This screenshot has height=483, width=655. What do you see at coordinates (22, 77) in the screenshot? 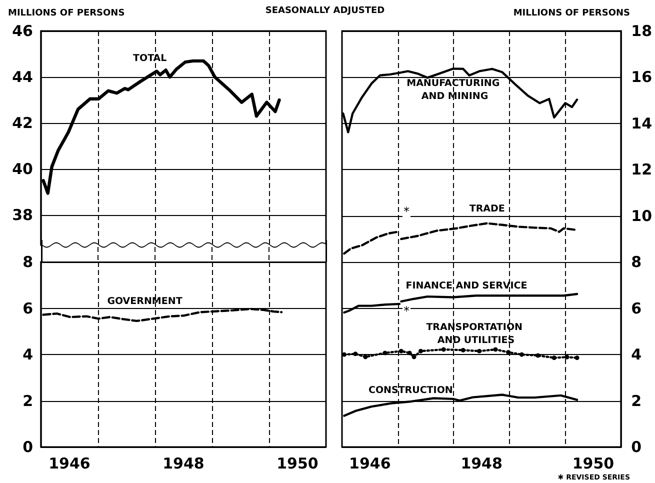
I see `y-tick-label: 44` at bounding box center [22, 77].